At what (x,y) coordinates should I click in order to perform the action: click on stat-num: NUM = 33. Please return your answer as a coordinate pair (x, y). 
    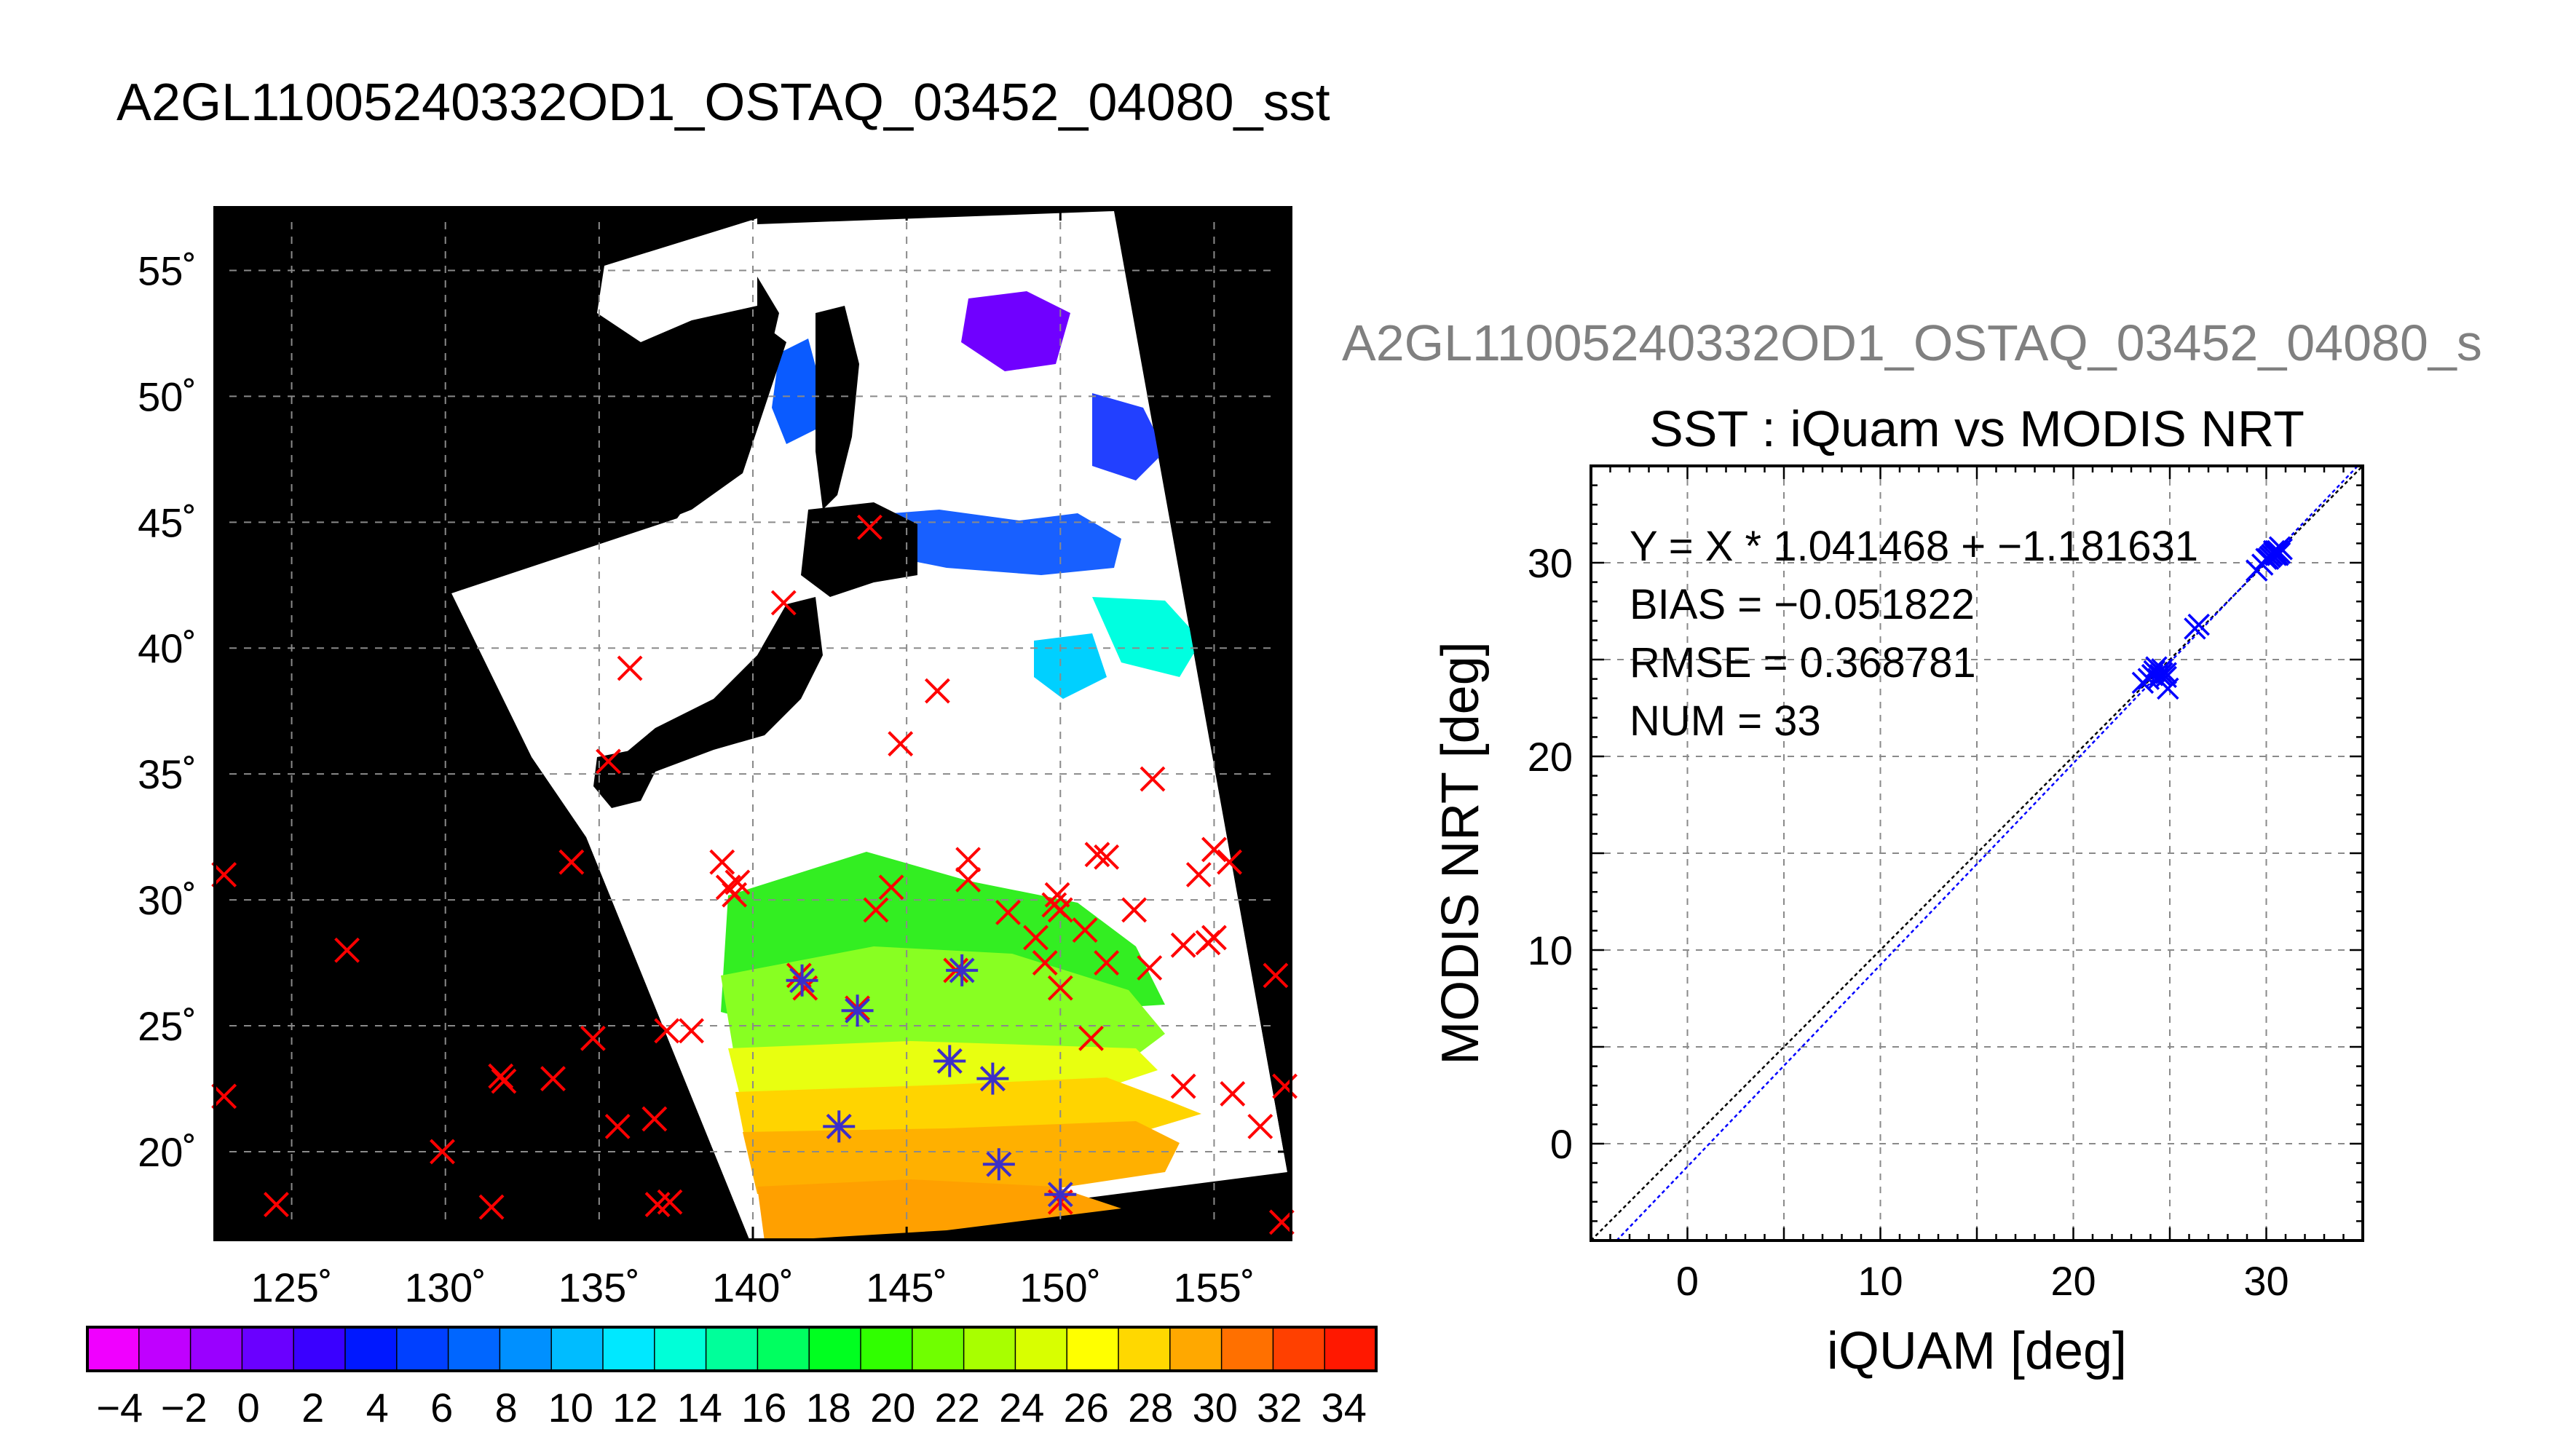
    Looking at the image, I should click on (1725, 721).